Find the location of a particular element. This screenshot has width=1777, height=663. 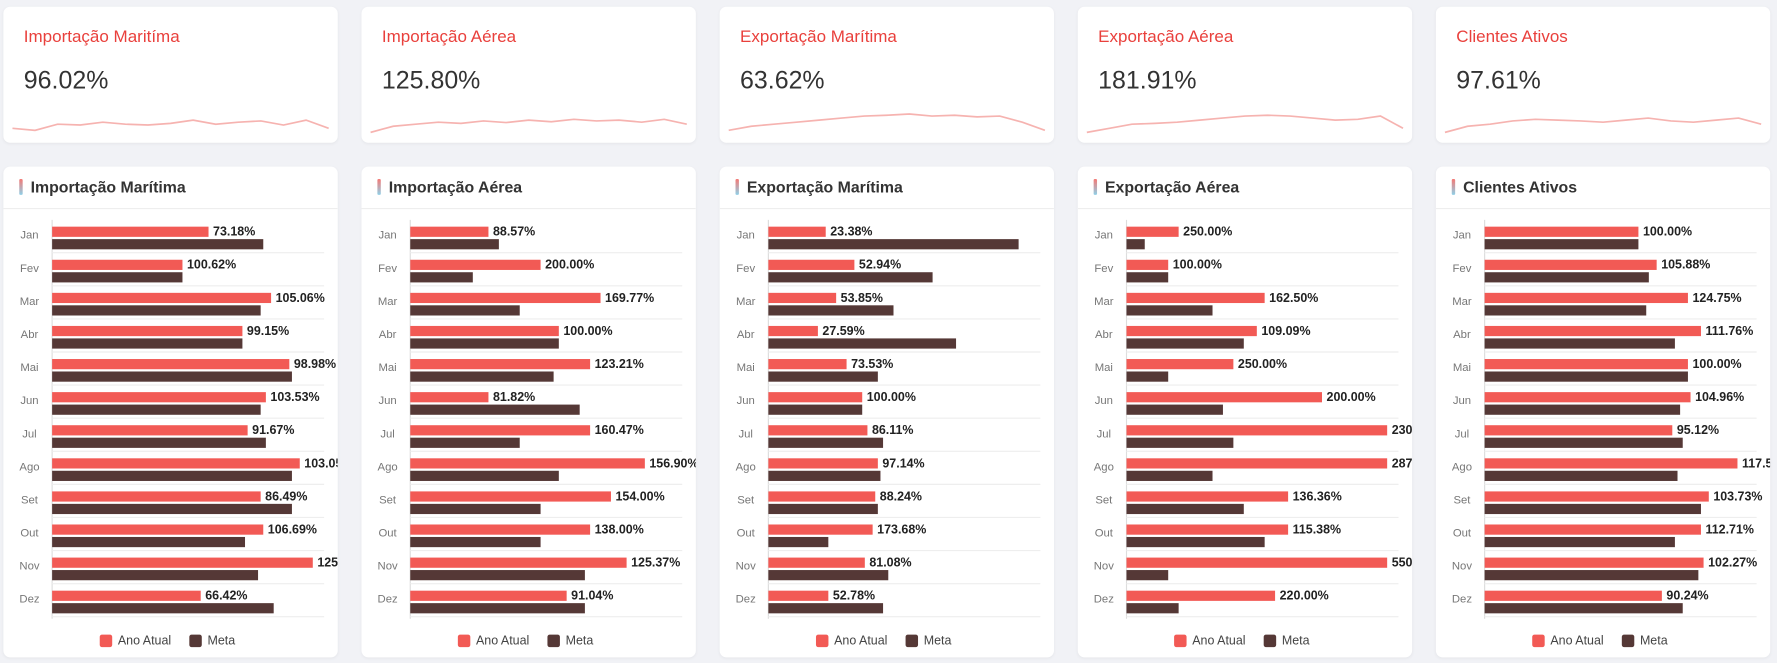

kpi-title: Importação Maritíma is located at coordinates (101, 37).